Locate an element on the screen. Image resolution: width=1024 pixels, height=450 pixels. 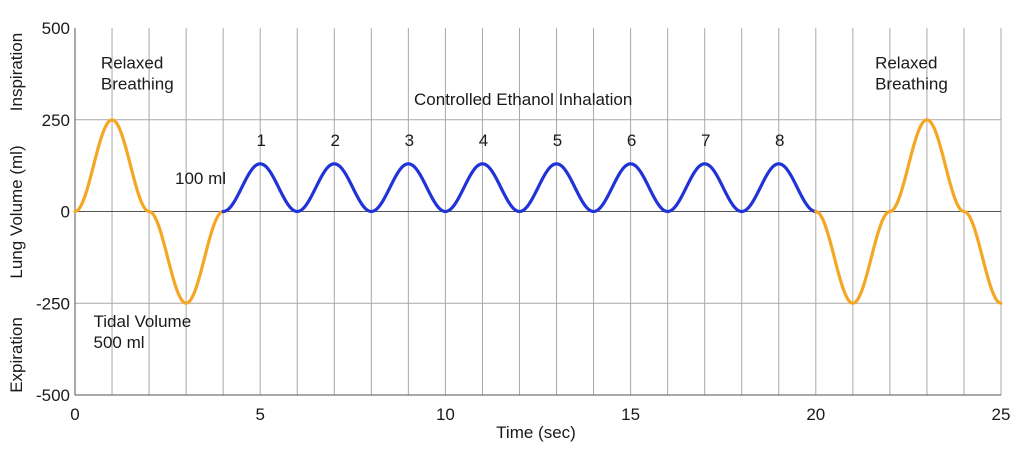
y-tick-label: 500 is located at coordinates (56, 28).